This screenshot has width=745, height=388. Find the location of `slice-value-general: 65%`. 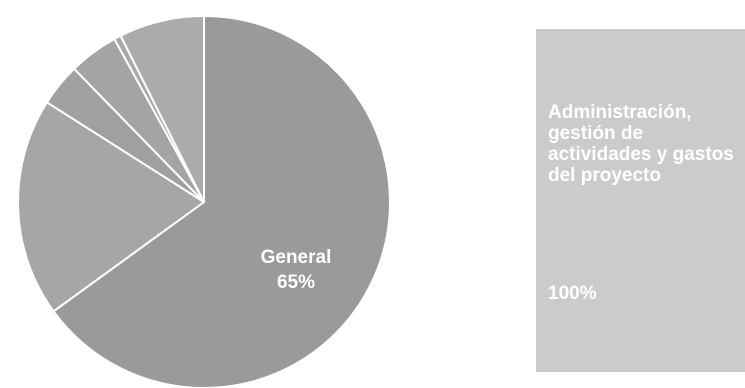

slice-value-general: 65% is located at coordinates (296, 282).